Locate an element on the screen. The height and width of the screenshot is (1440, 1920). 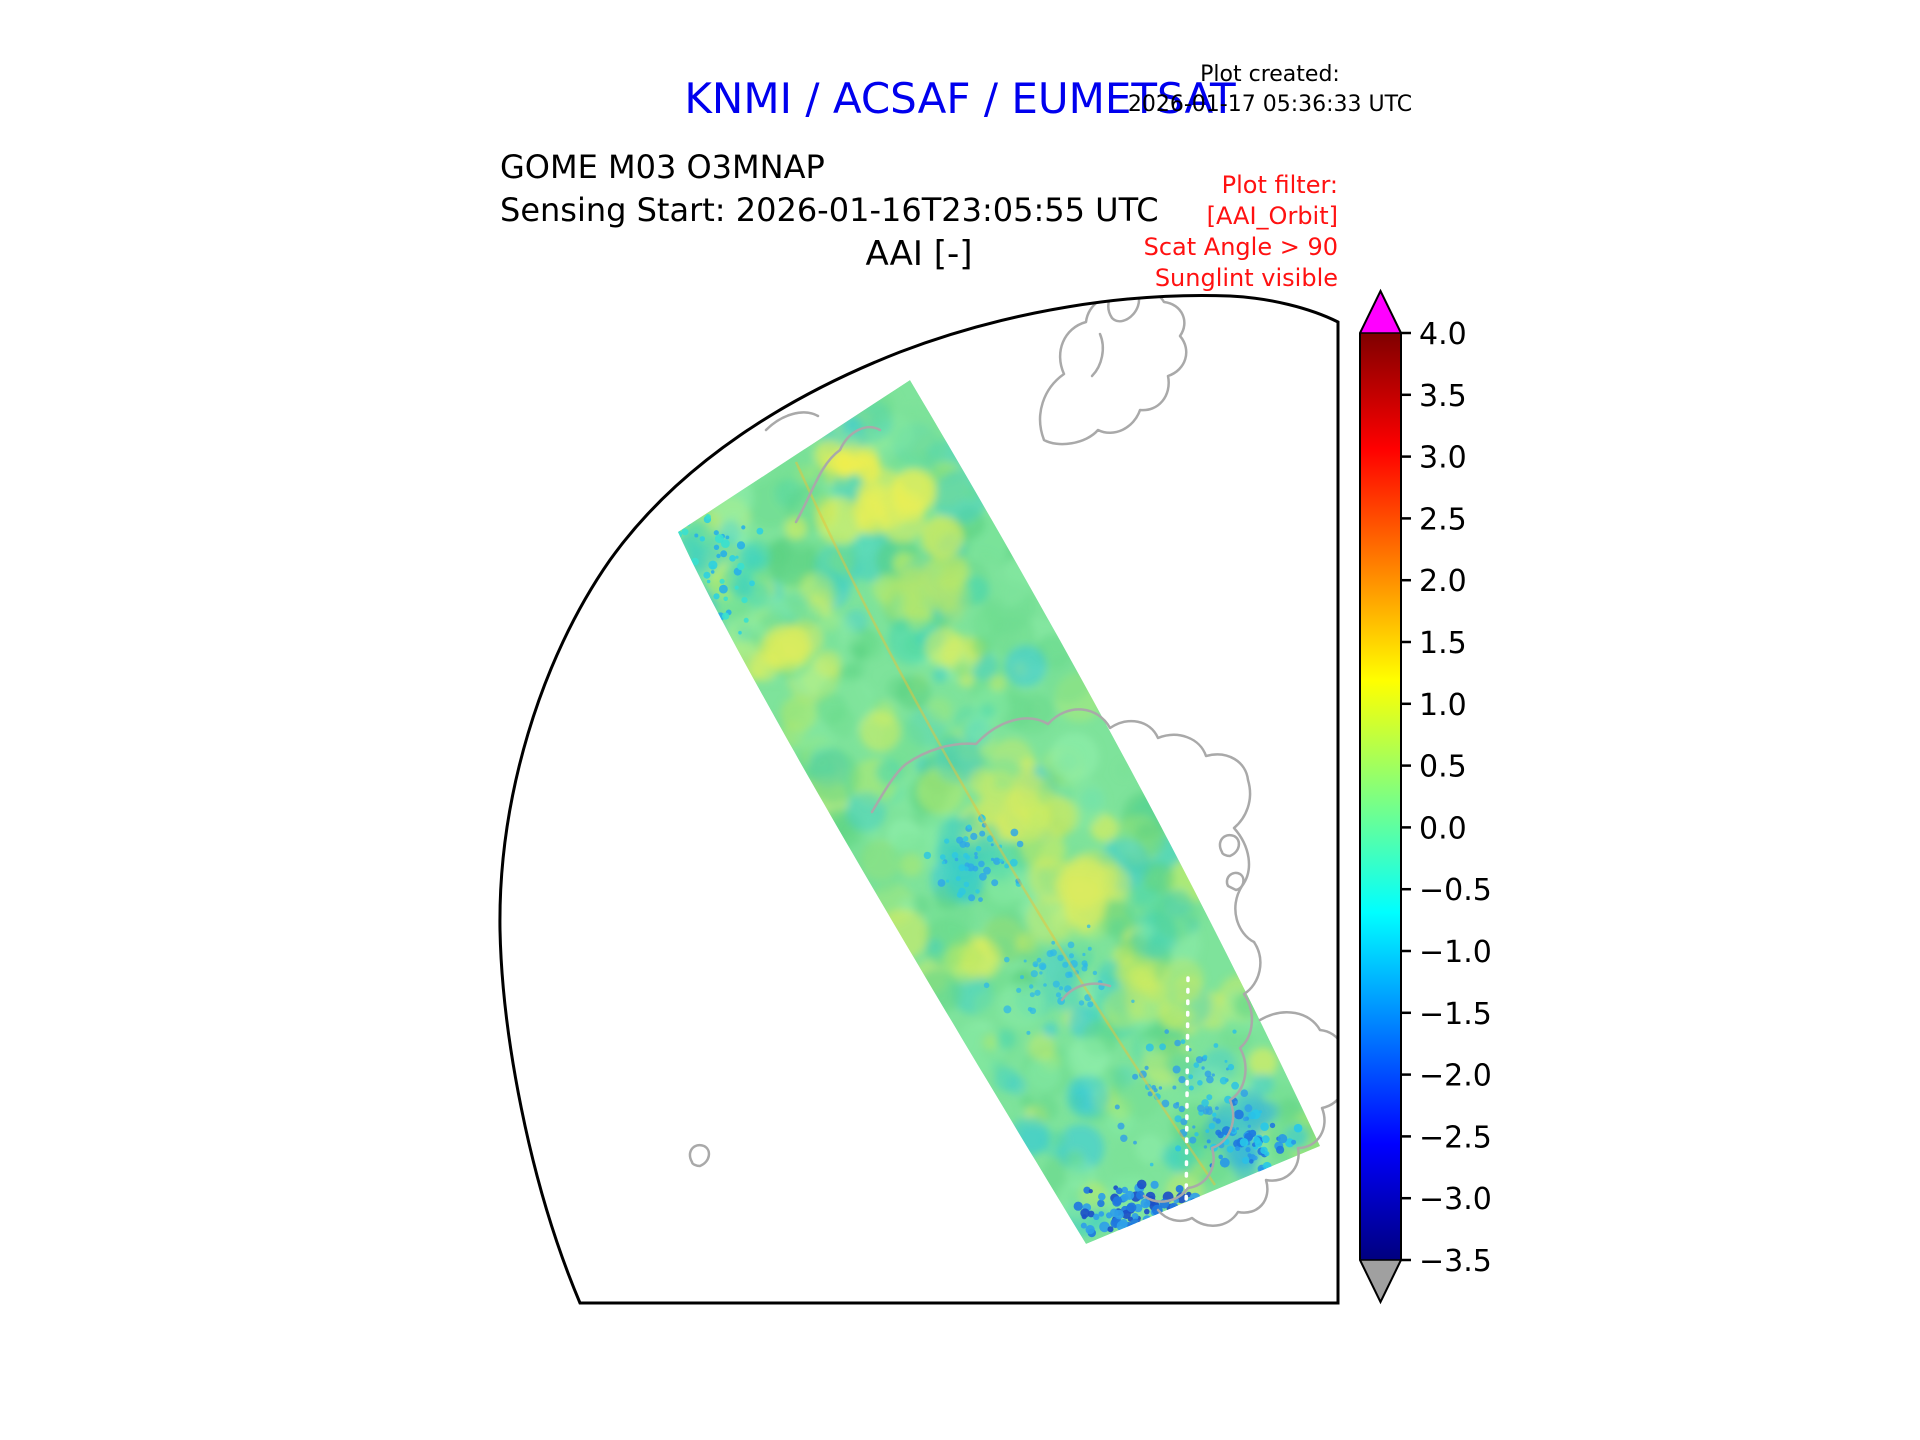
plot-created-value: 2026-01-17 05:36:33 UTC is located at coordinates (1270, 104).